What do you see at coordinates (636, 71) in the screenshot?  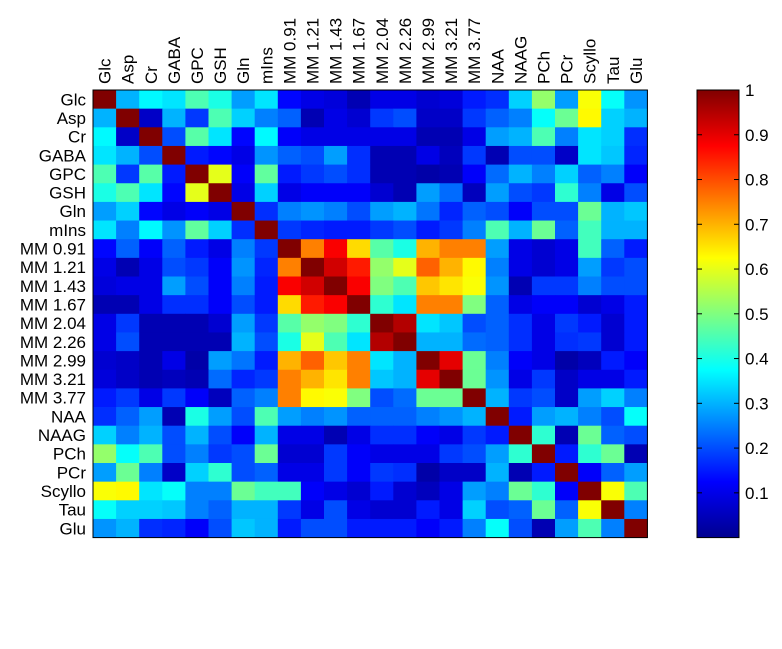 I see `column-label: Glu` at bounding box center [636, 71].